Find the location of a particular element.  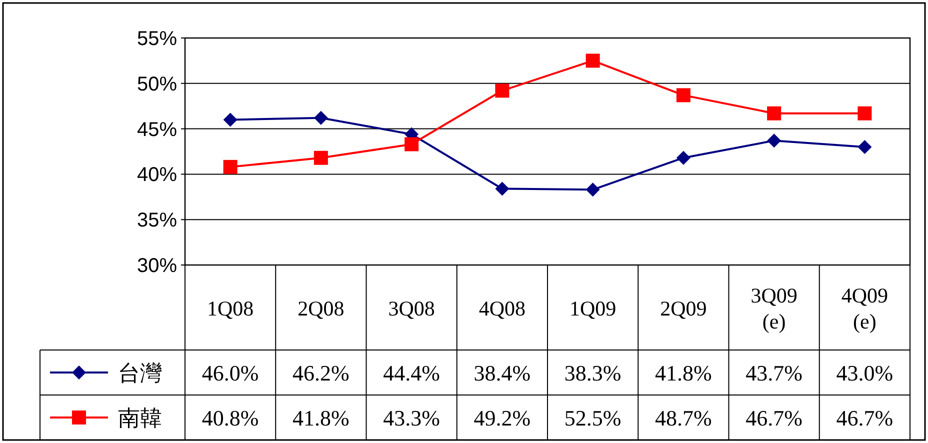

data-label: 44.4% is located at coordinates (411, 373).